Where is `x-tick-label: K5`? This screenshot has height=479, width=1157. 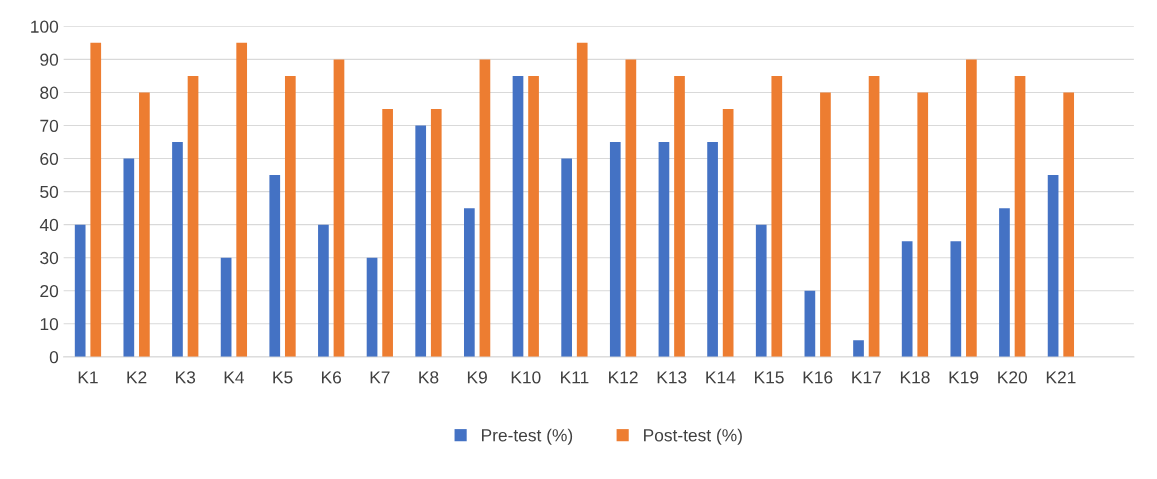 x-tick-label: K5 is located at coordinates (283, 377).